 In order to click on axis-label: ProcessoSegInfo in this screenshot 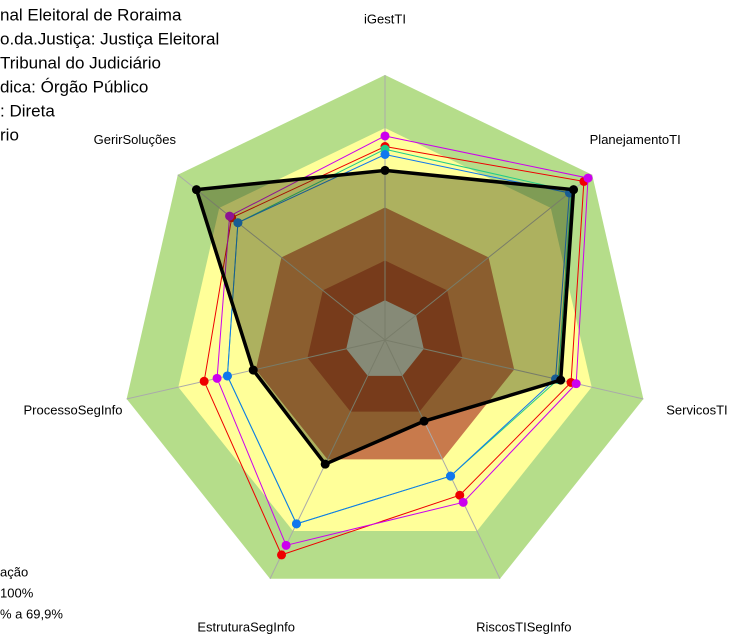, I will do `click(73, 410)`.